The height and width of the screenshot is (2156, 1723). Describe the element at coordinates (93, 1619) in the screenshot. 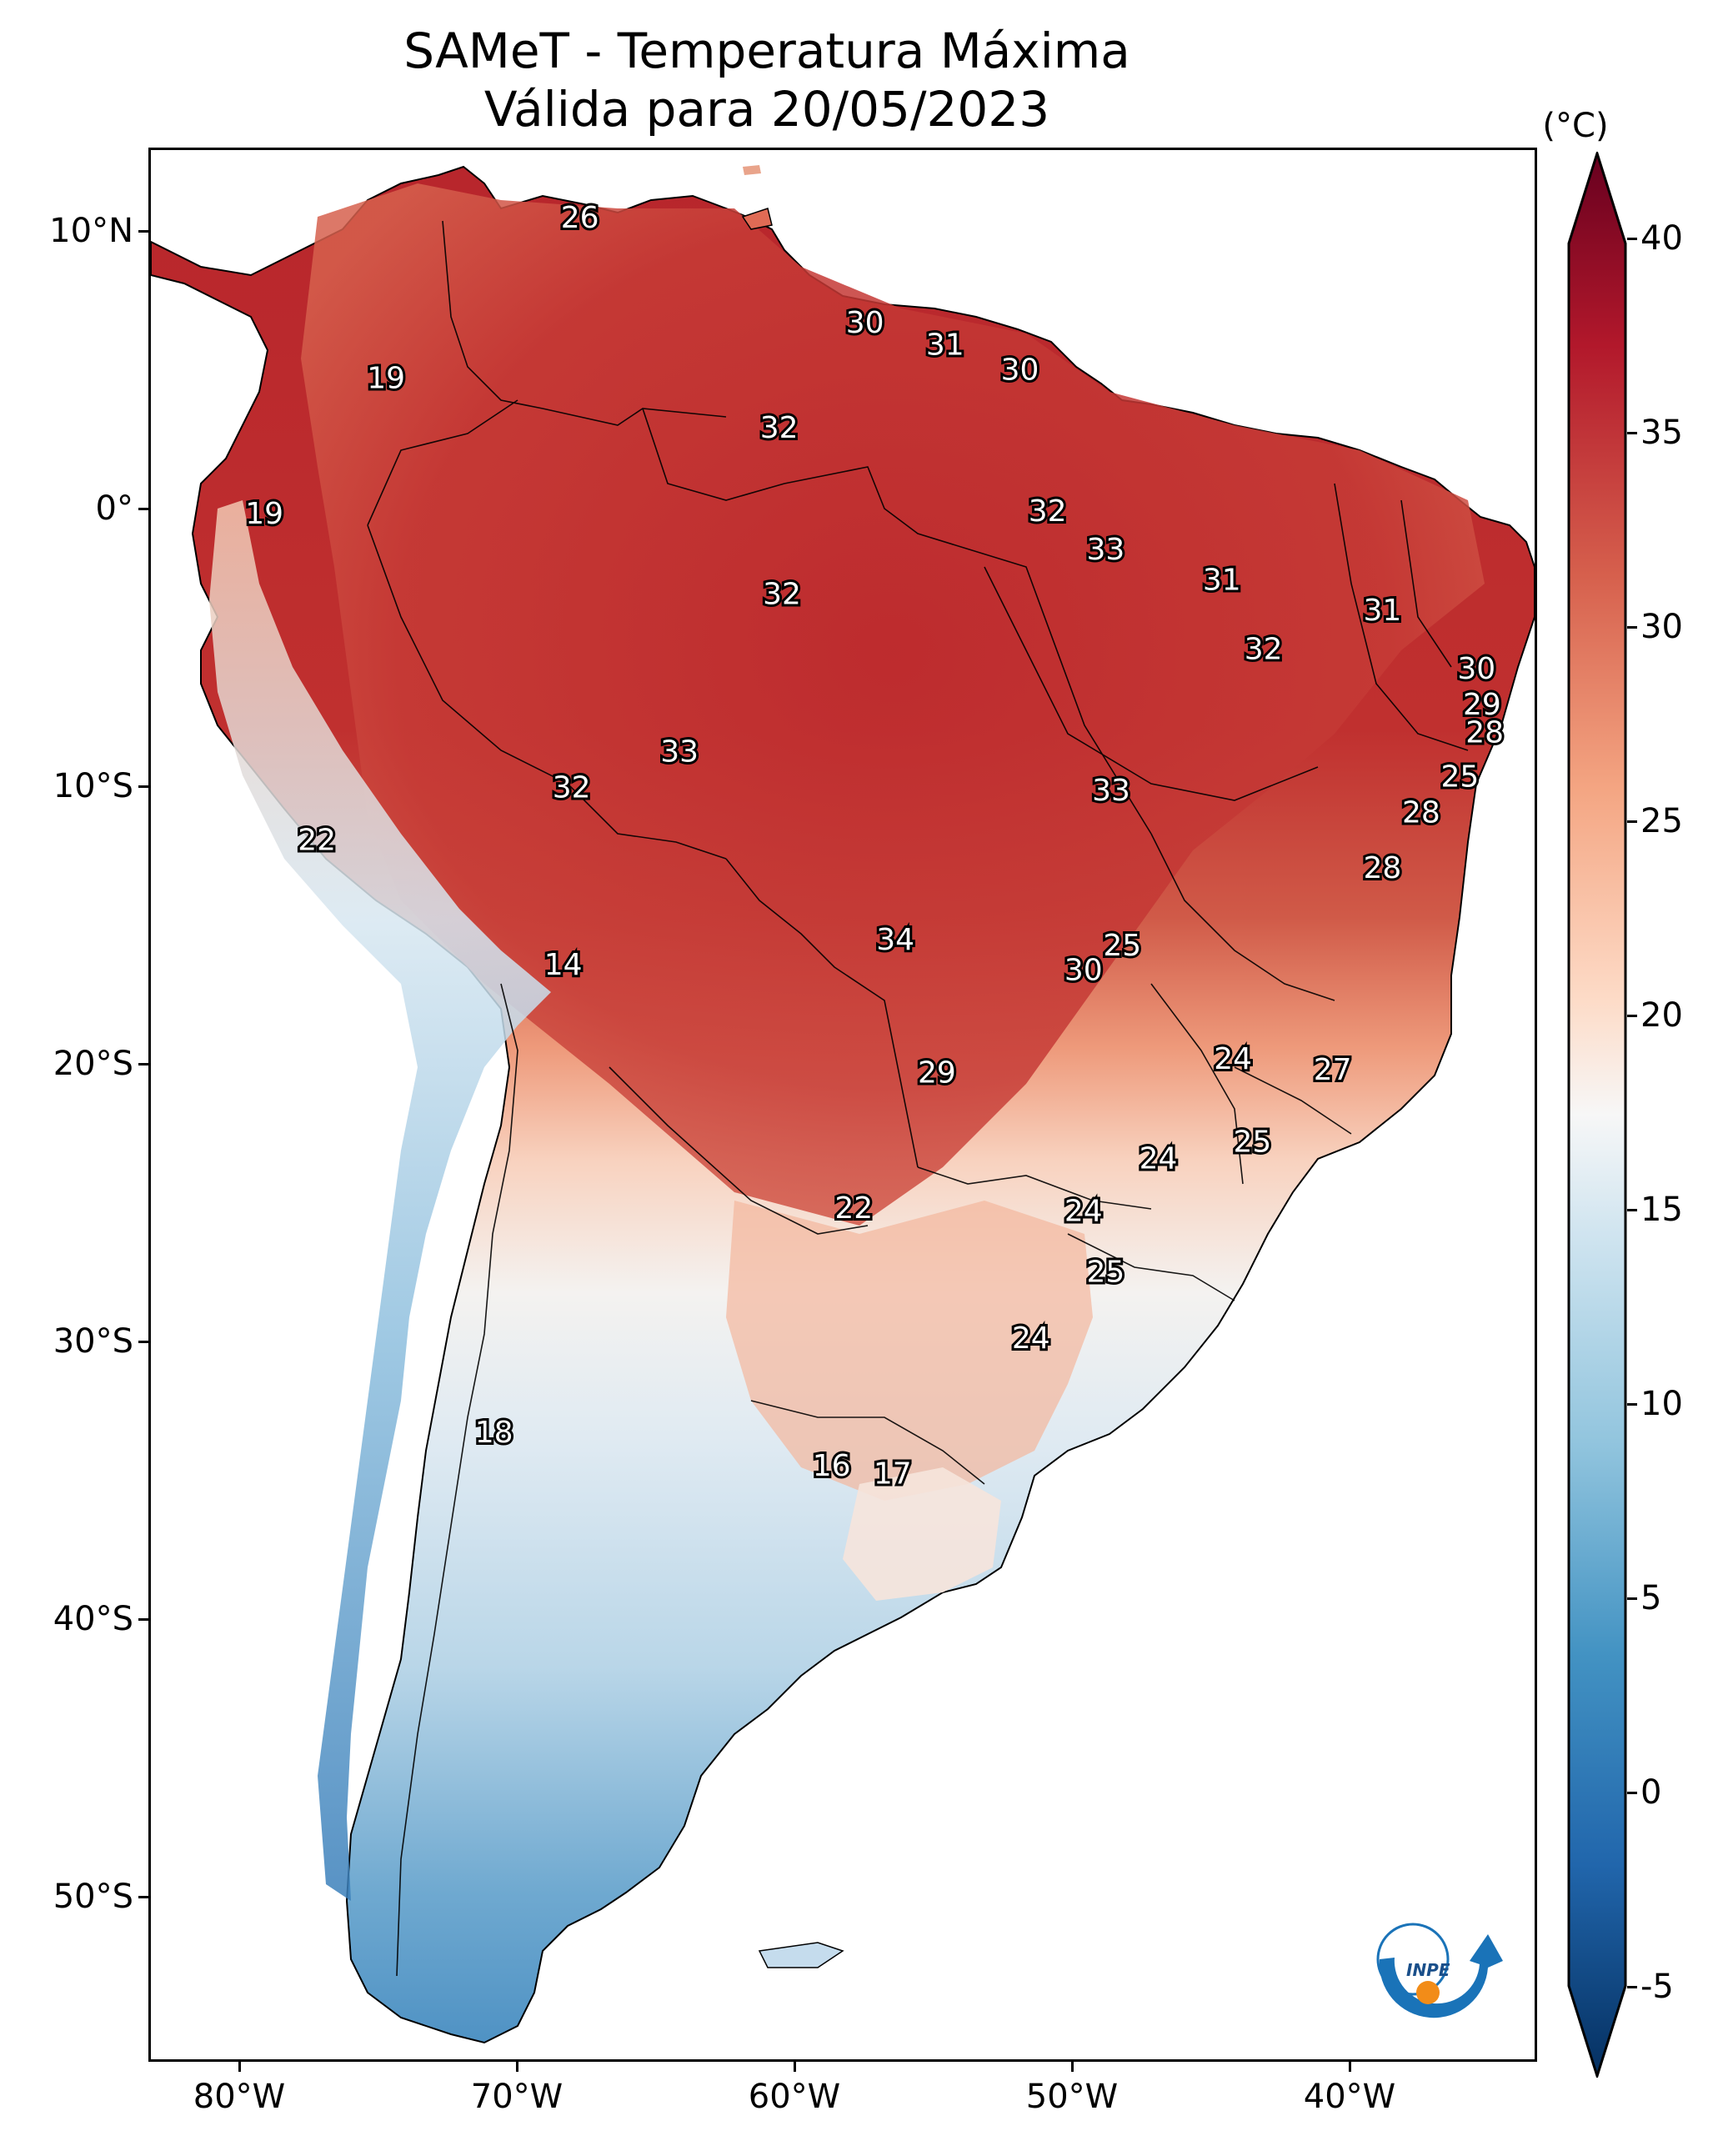

I see `lat-label-40s: 40°S` at that location.